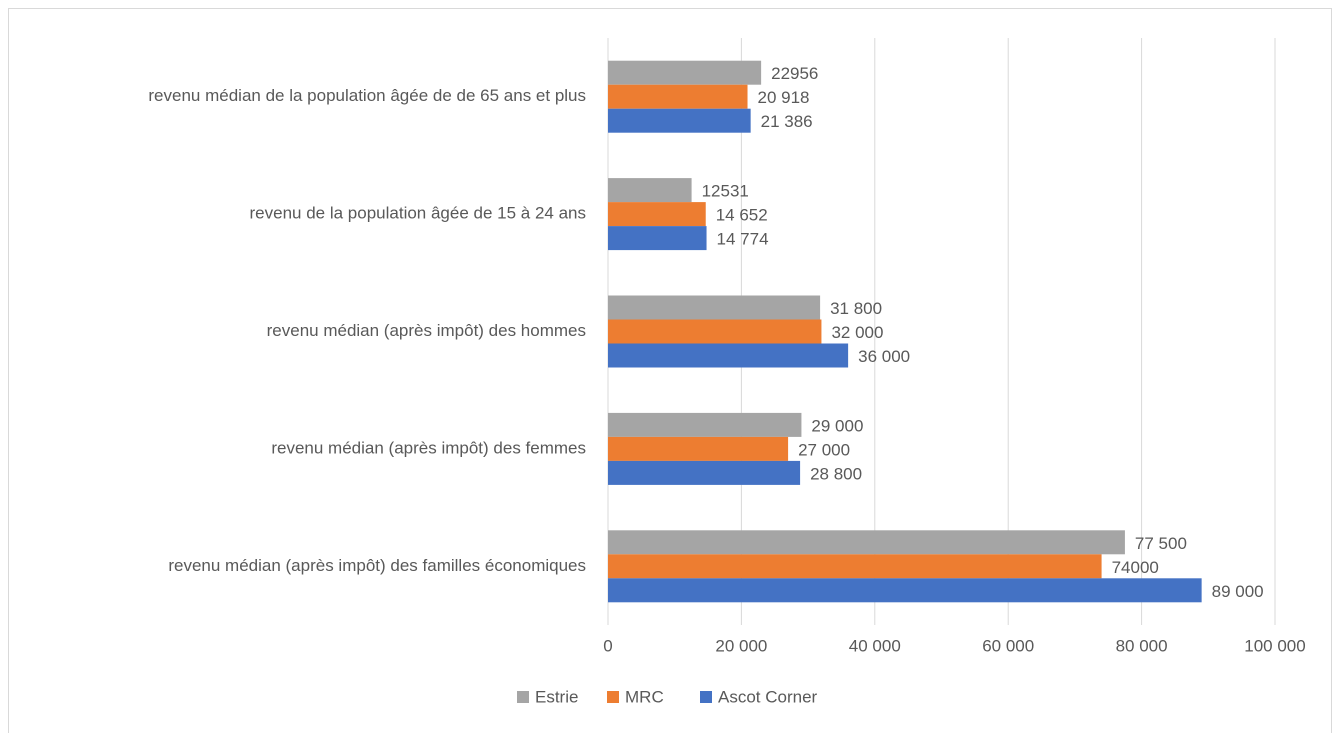 The image size is (1340, 733). What do you see at coordinates (556, 696) in the screenshot?
I see `legend-label: Estrie` at bounding box center [556, 696].